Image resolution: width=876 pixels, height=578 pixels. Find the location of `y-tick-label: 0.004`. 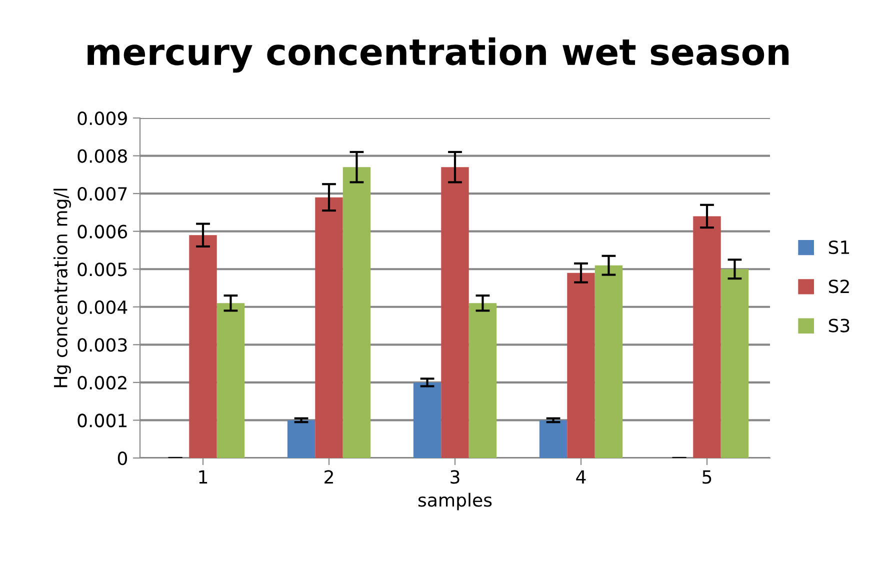

y-tick-label: 0.004 is located at coordinates (103, 307).